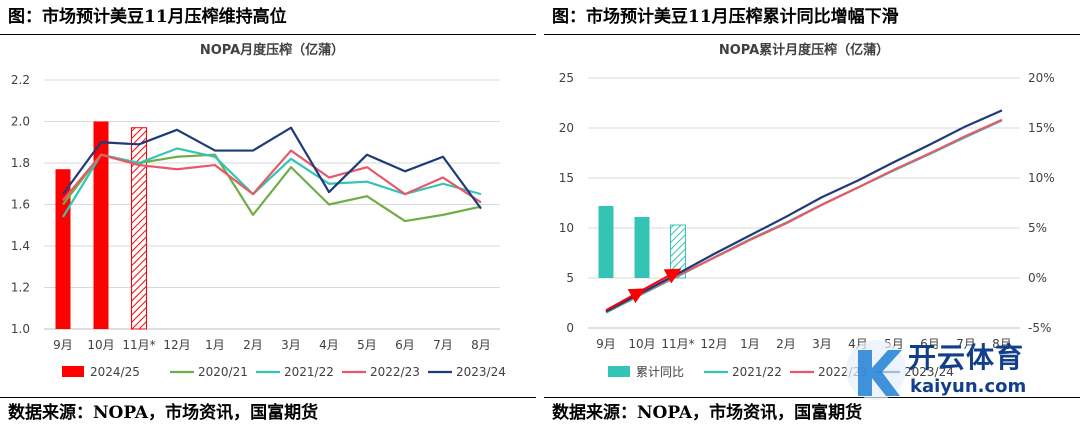 The image size is (1080, 430). Describe the element at coordinates (20, 205) in the screenshot. I see `y-tick-label: 1.6` at that location.